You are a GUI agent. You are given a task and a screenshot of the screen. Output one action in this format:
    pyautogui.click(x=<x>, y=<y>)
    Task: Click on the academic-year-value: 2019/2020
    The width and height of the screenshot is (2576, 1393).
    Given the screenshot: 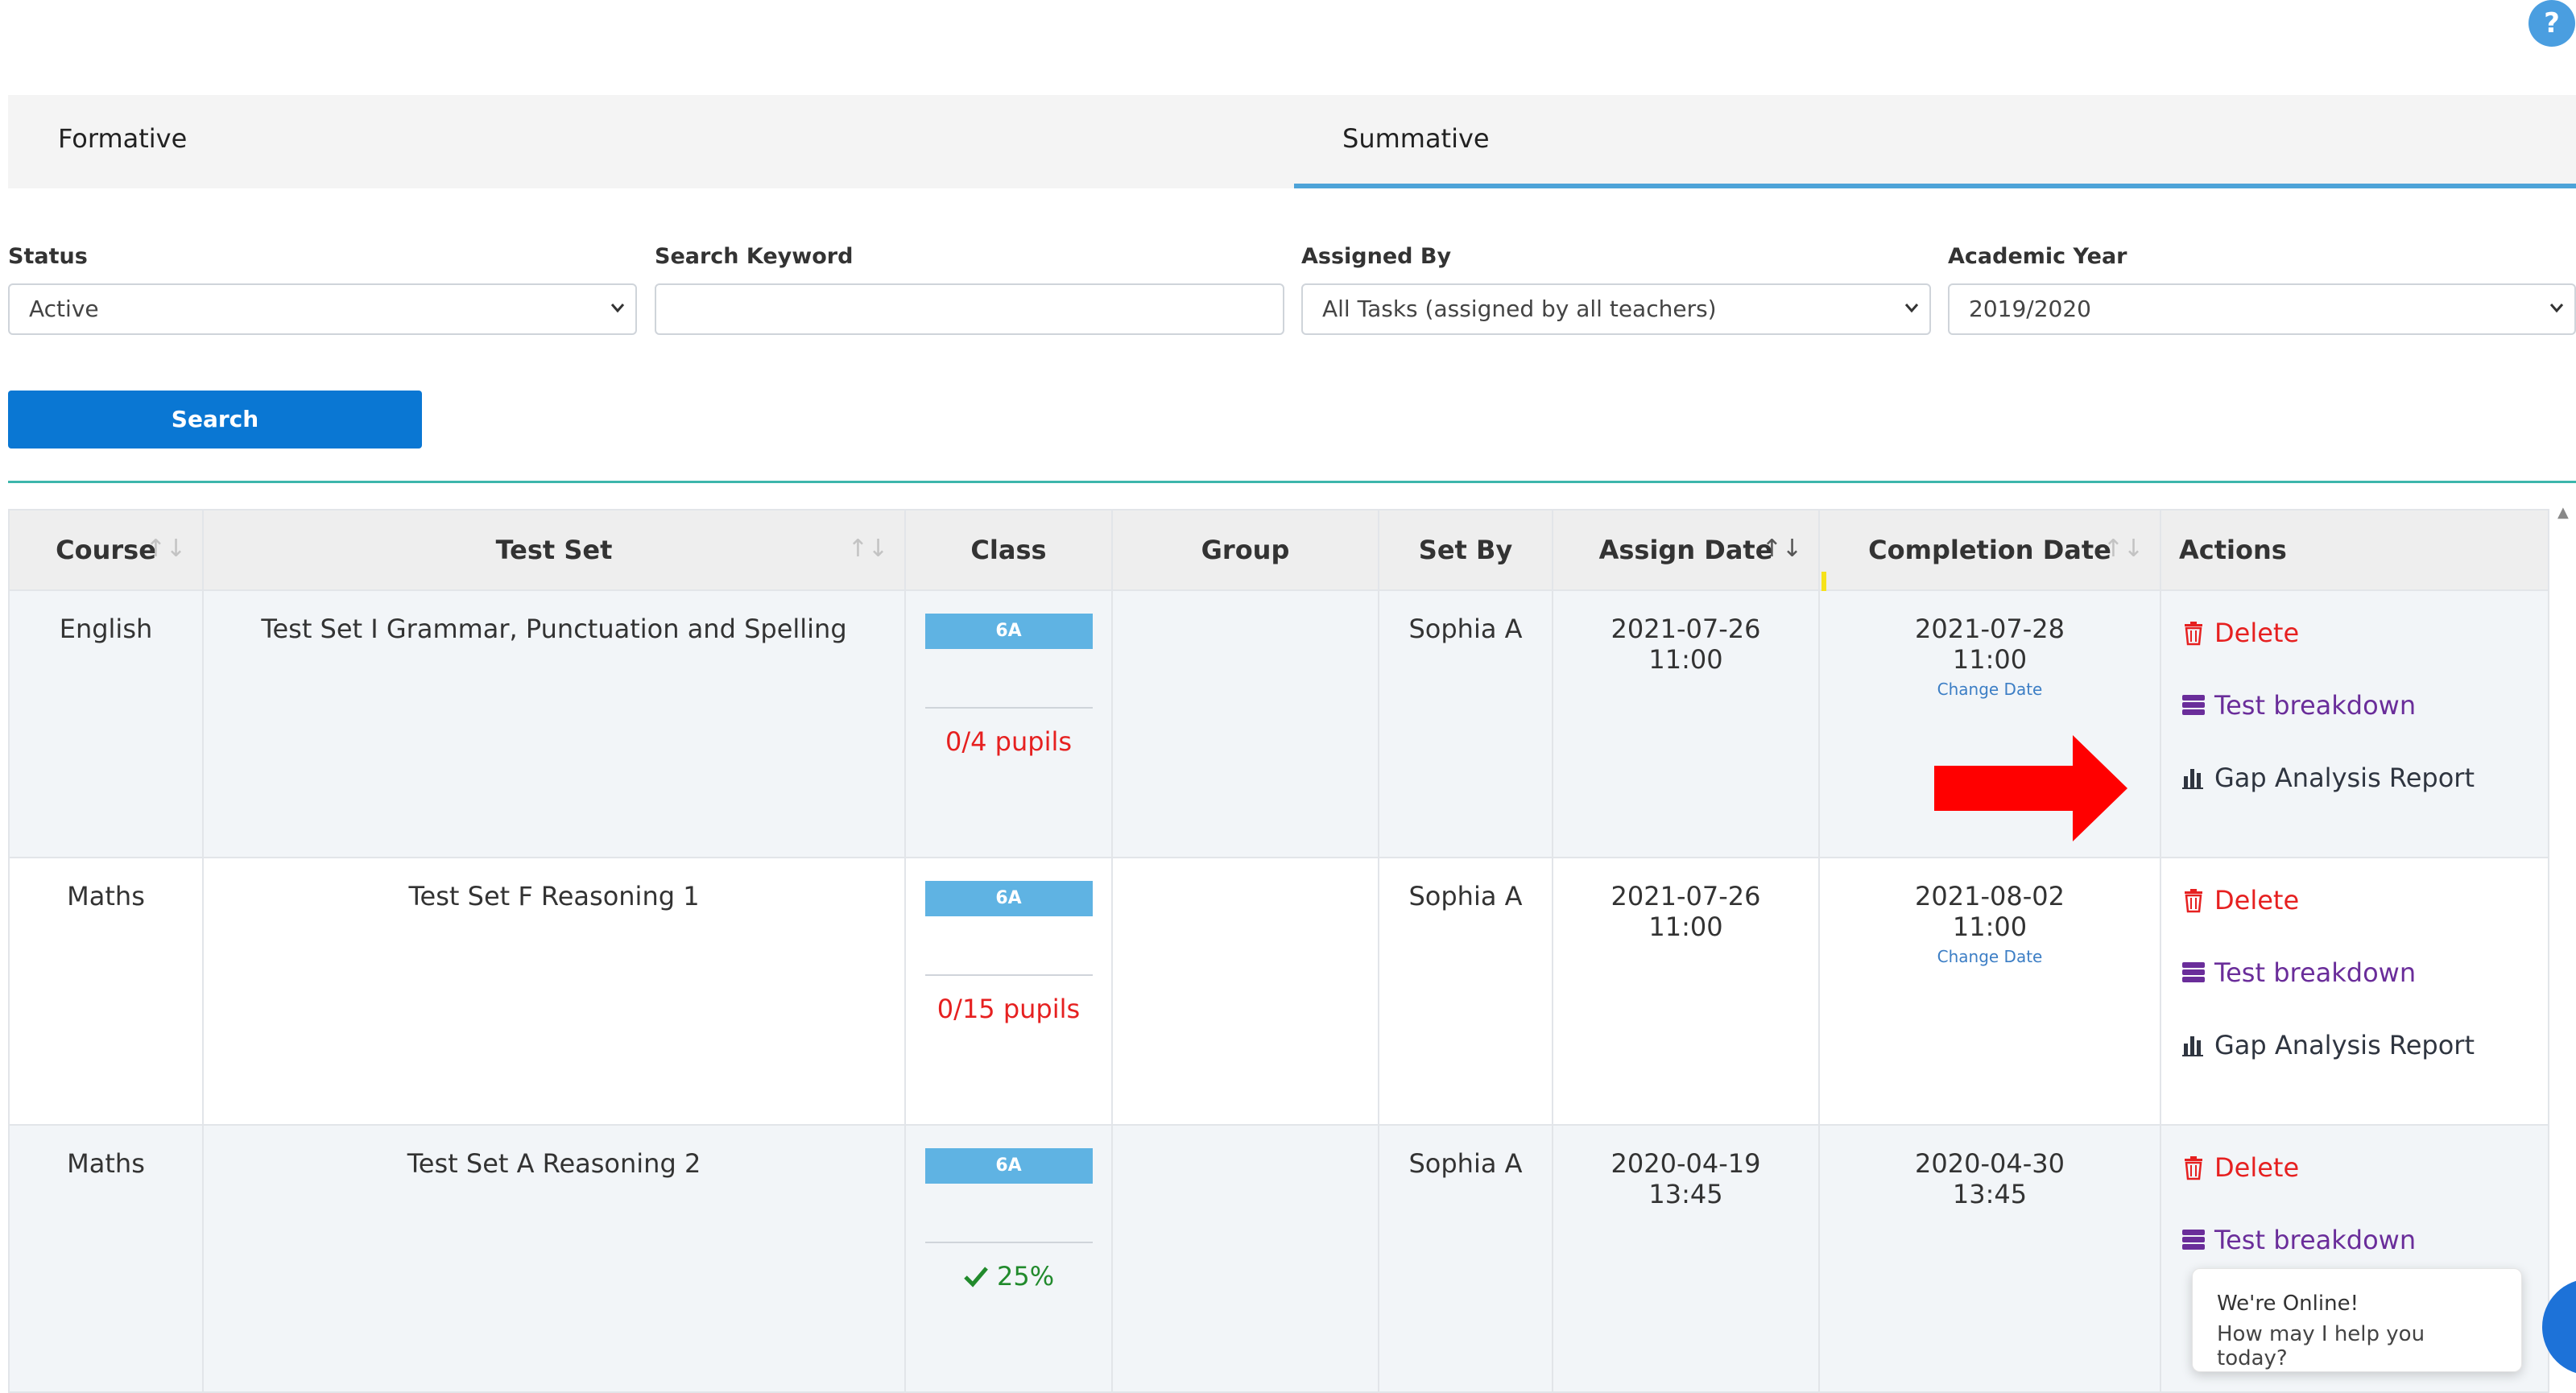 What is the action you would take?
    pyautogui.click(x=2030, y=309)
    